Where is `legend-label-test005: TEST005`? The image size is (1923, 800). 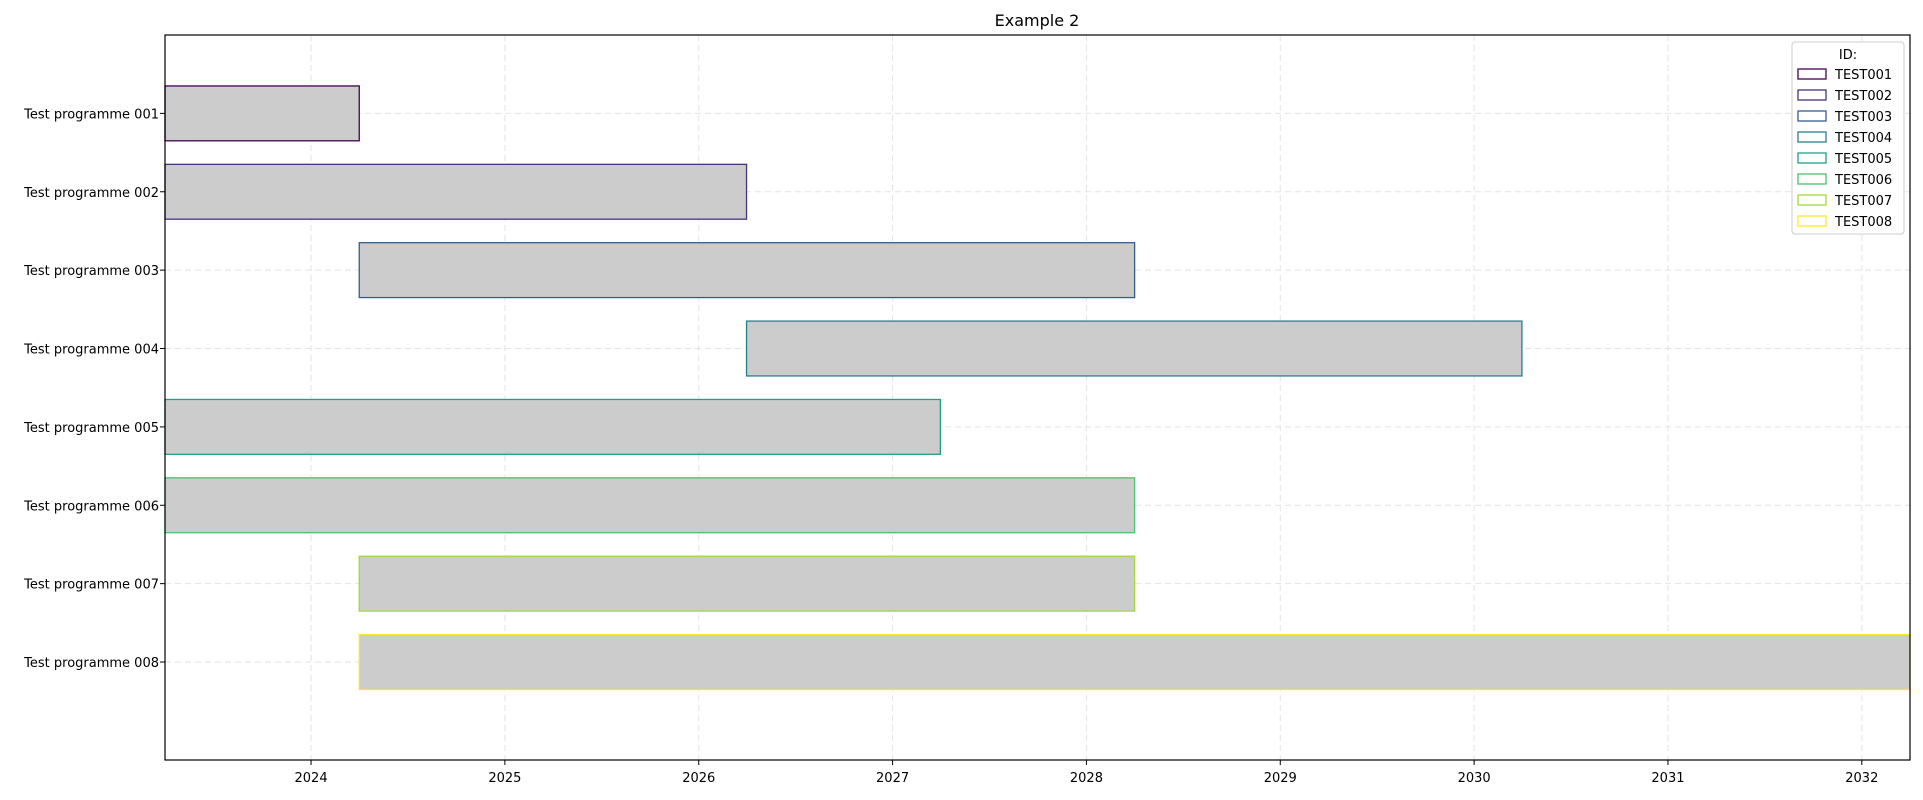 legend-label-test005: TEST005 is located at coordinates (1863, 159).